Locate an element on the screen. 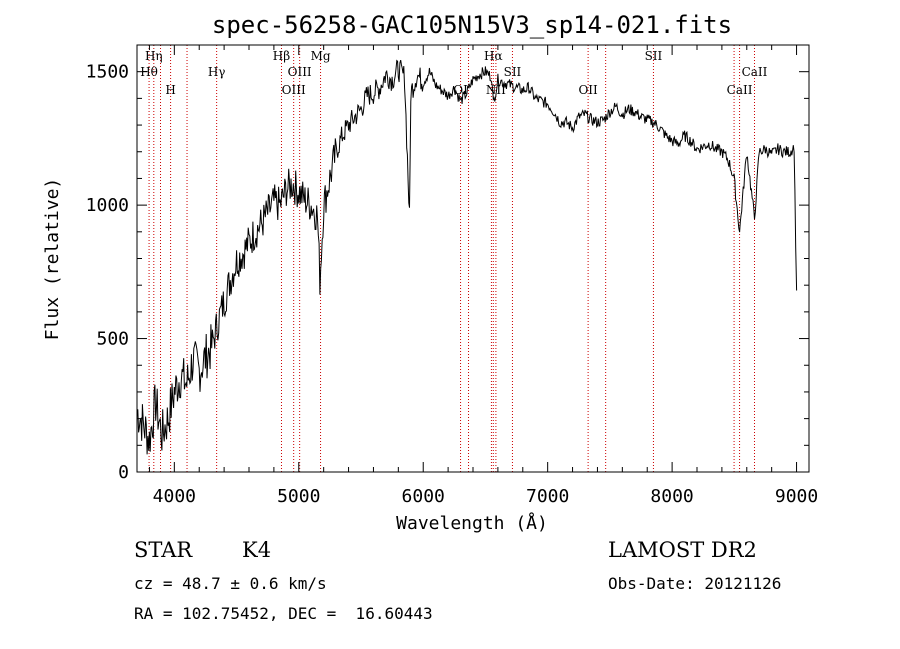 The image size is (900, 649). line-marker-label: Hθ is located at coordinates (149, 72).